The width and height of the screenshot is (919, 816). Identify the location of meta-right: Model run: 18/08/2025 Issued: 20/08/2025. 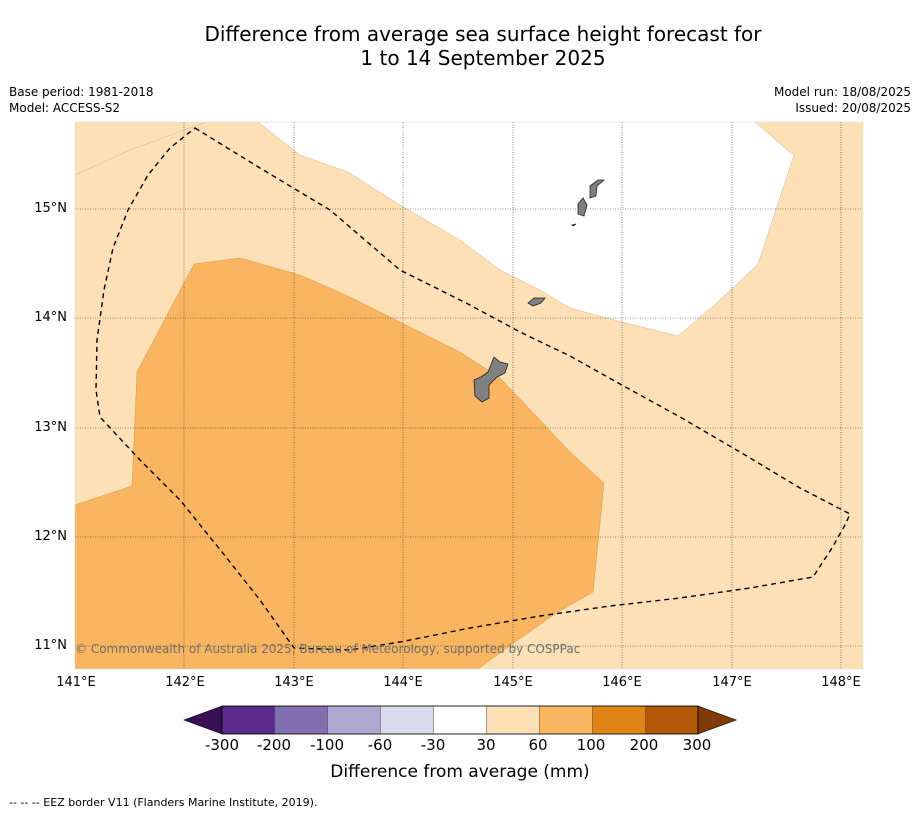
(842, 100).